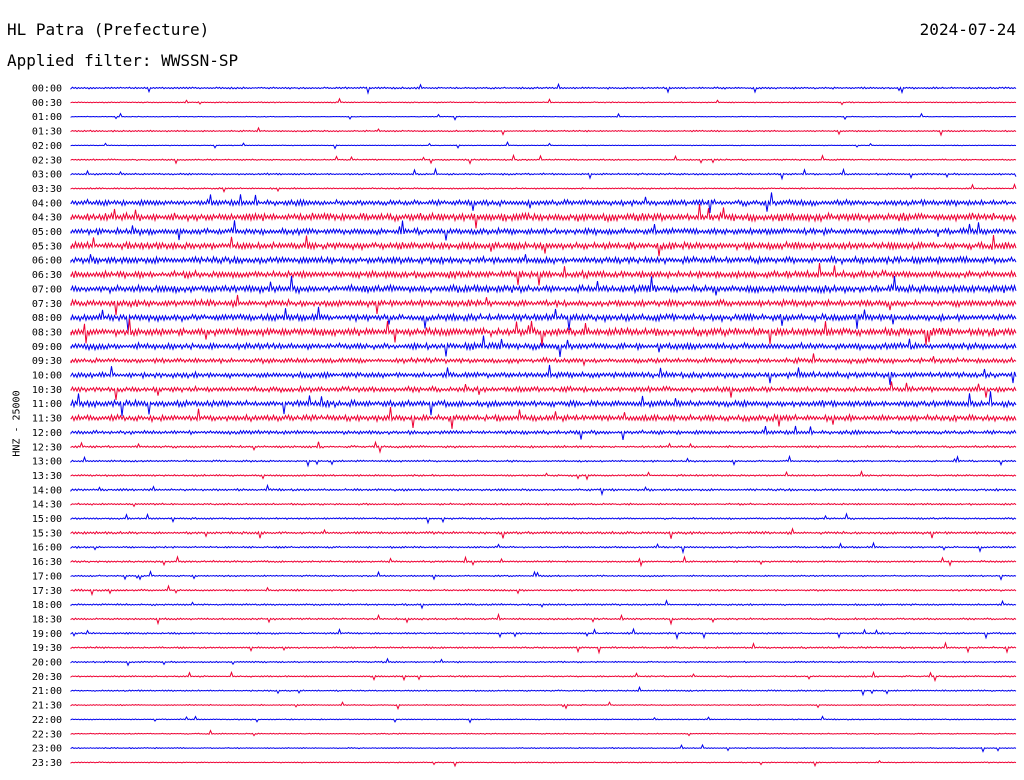  Describe the element at coordinates (47, 533) in the screenshot. I see `time-tick-label: 15:30` at that location.